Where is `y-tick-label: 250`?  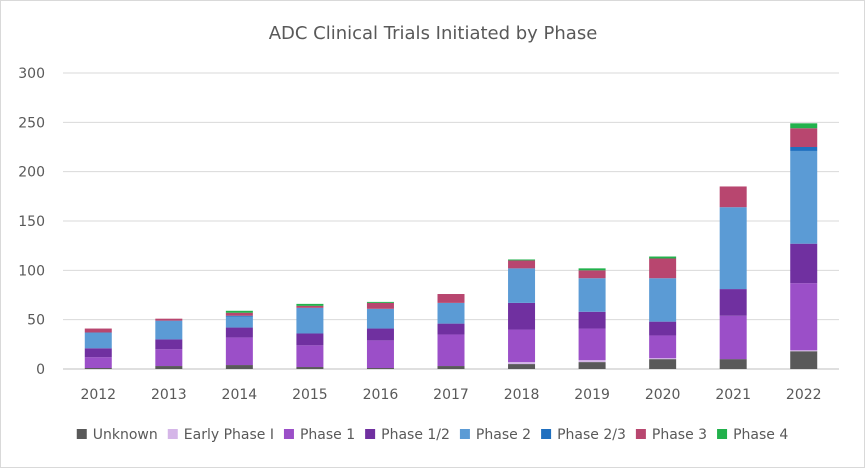
y-tick-label: 250 is located at coordinates (31, 123).